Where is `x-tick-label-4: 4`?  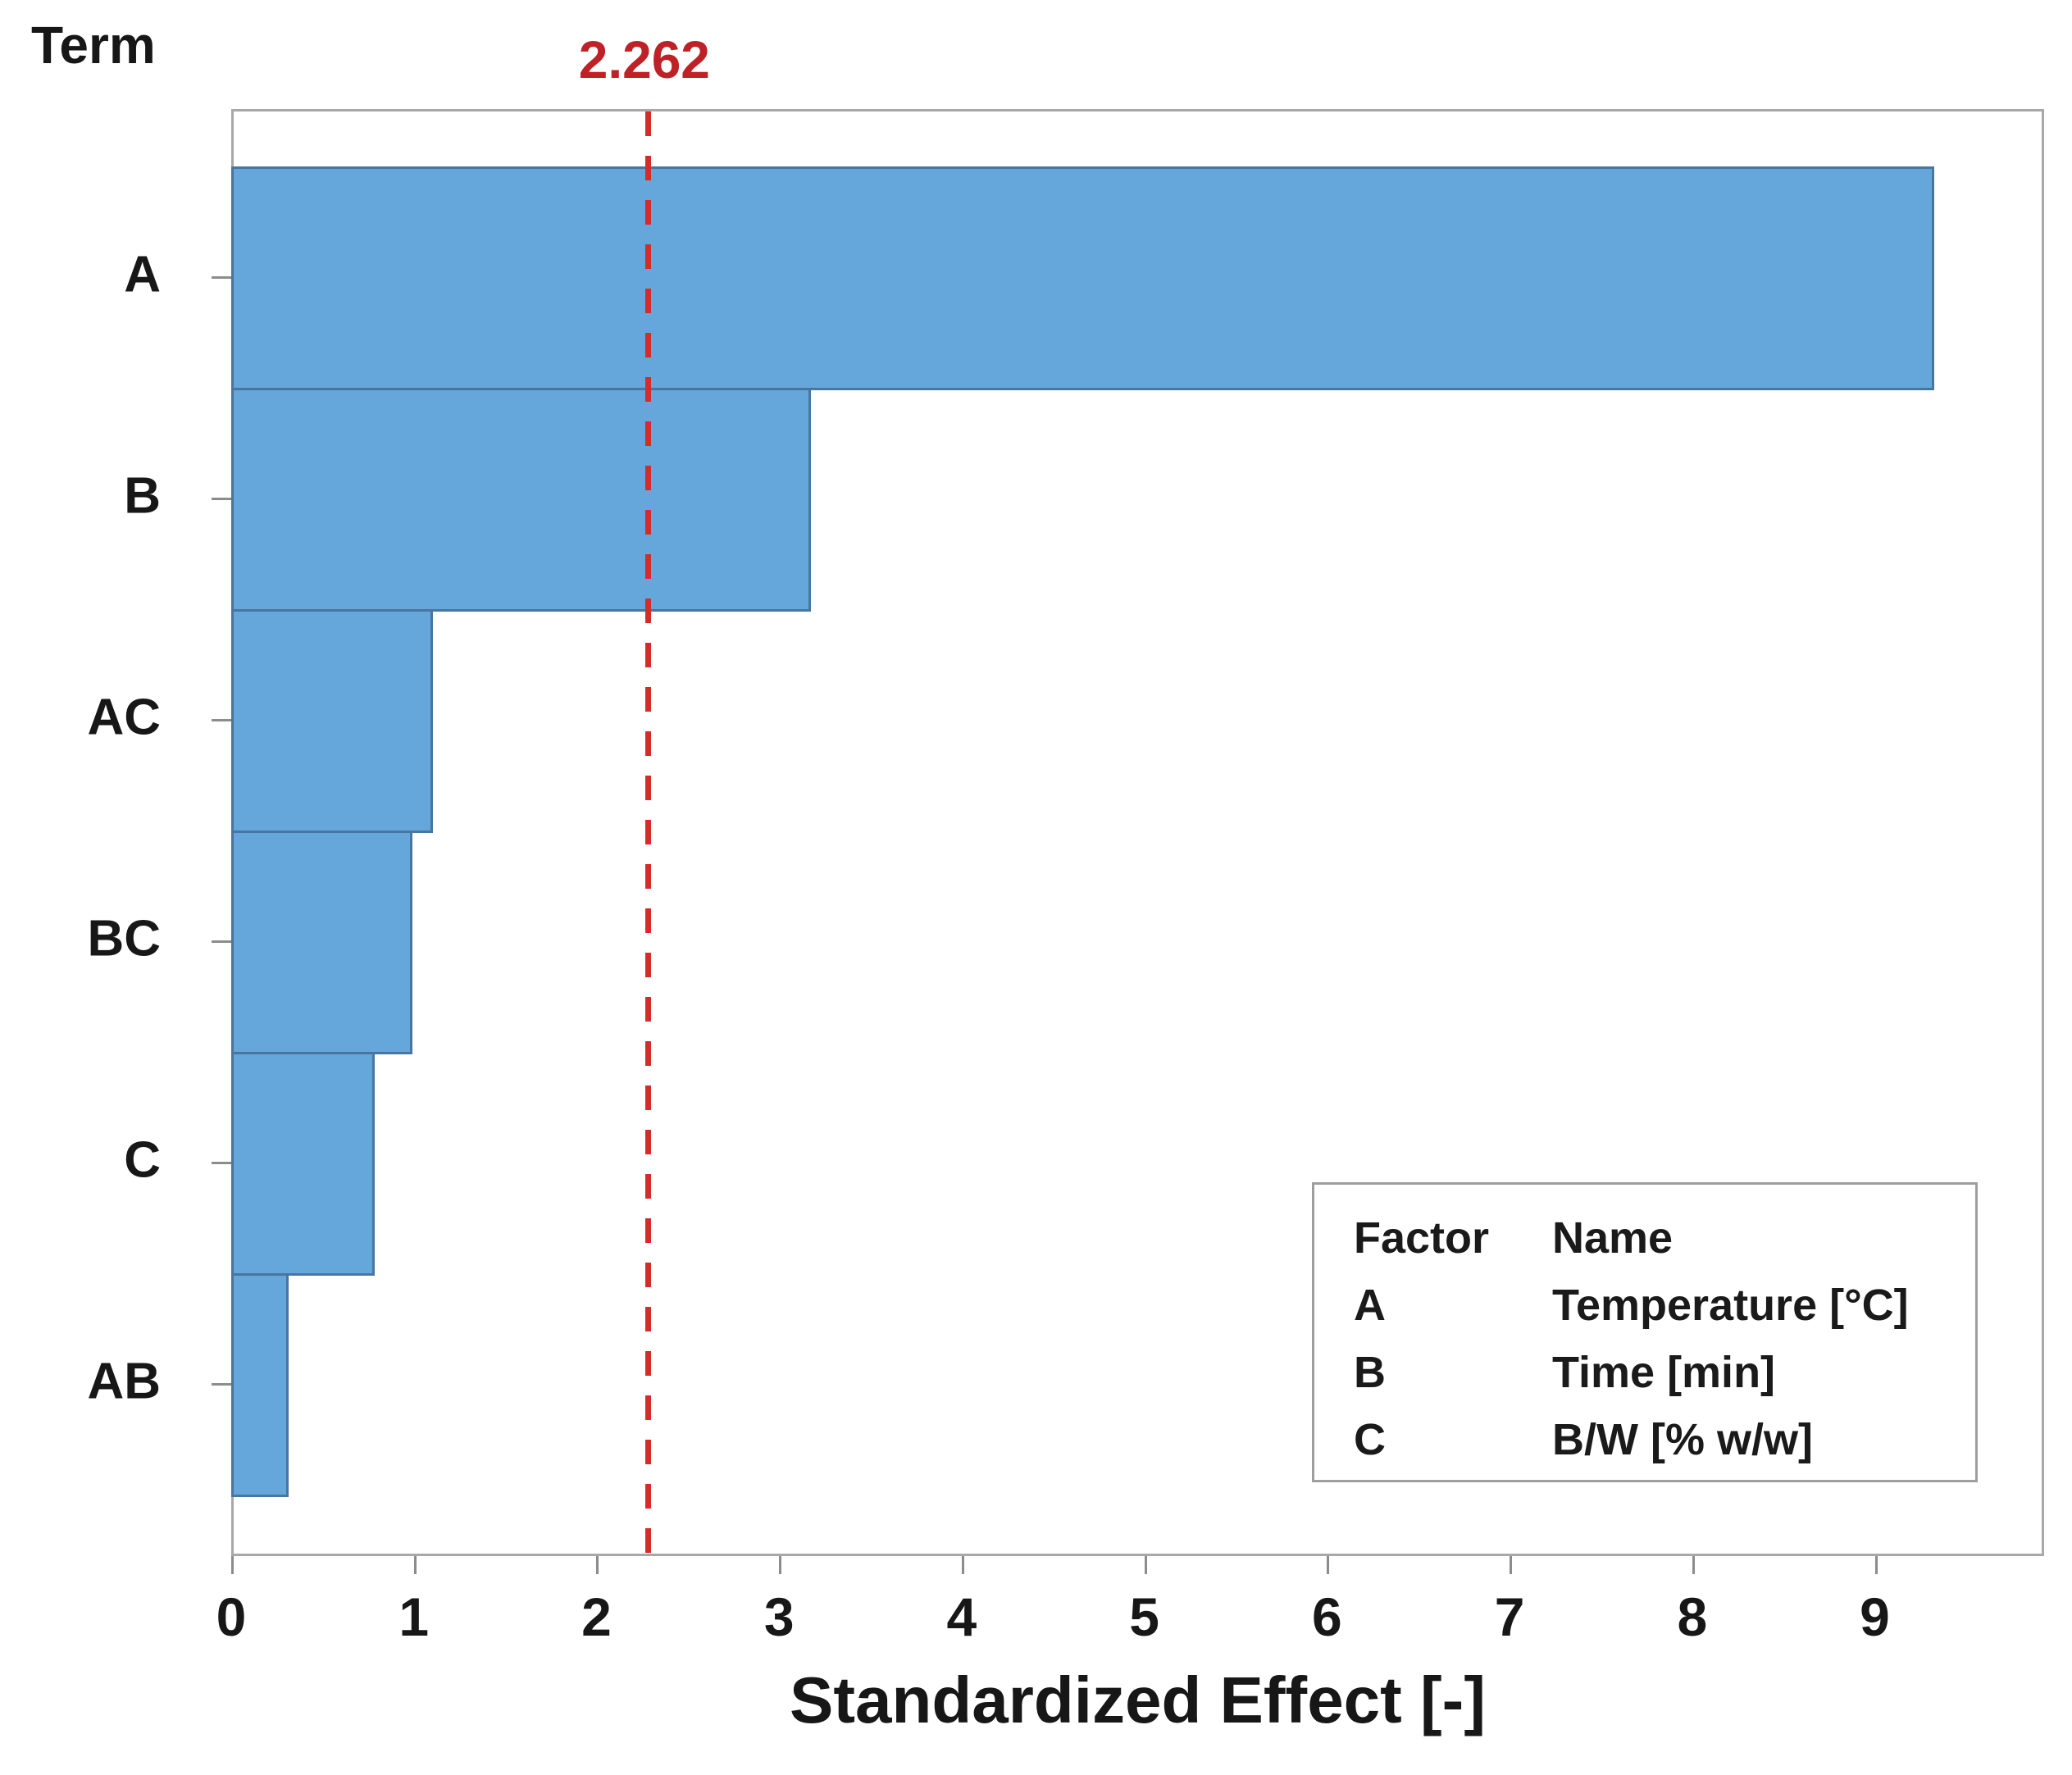
x-tick-label-4: 4 is located at coordinates (962, 1616).